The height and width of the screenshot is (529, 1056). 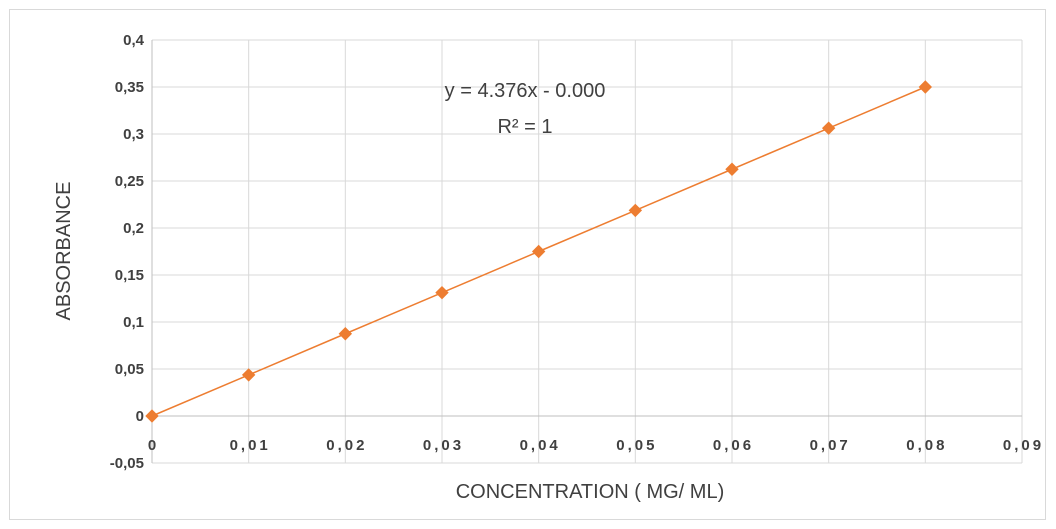 I want to click on x-tick-label: 0 , 0 2, so click(x=345, y=445).